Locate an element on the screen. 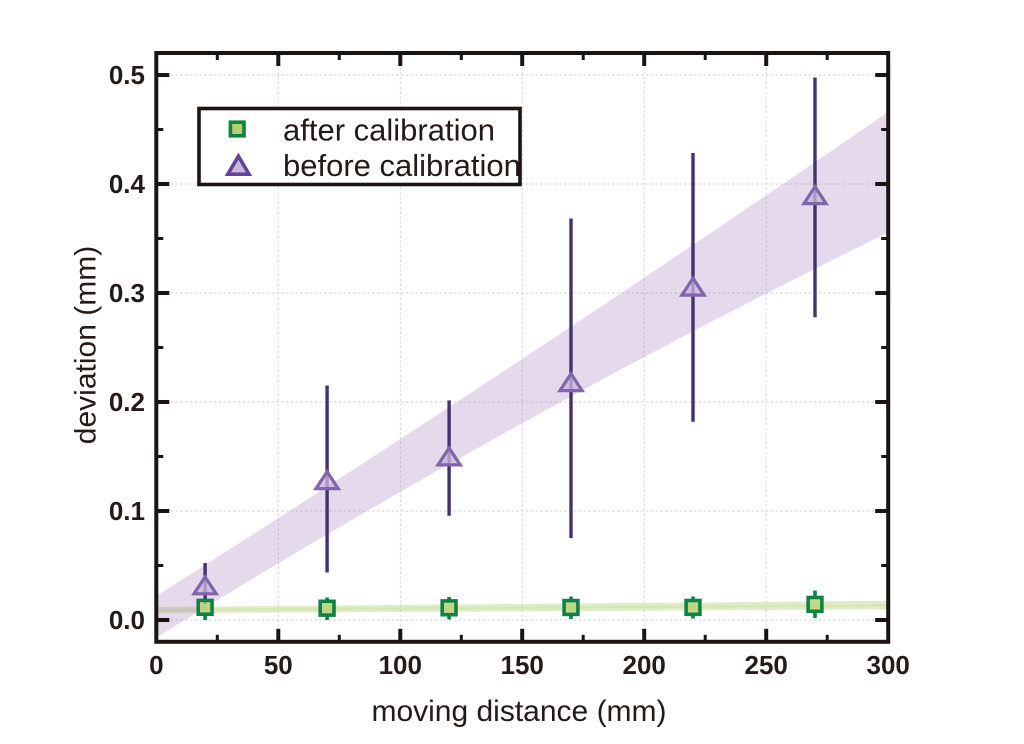 The image size is (1024, 744). svg-text: 0.1 is located at coordinates (127, 511).